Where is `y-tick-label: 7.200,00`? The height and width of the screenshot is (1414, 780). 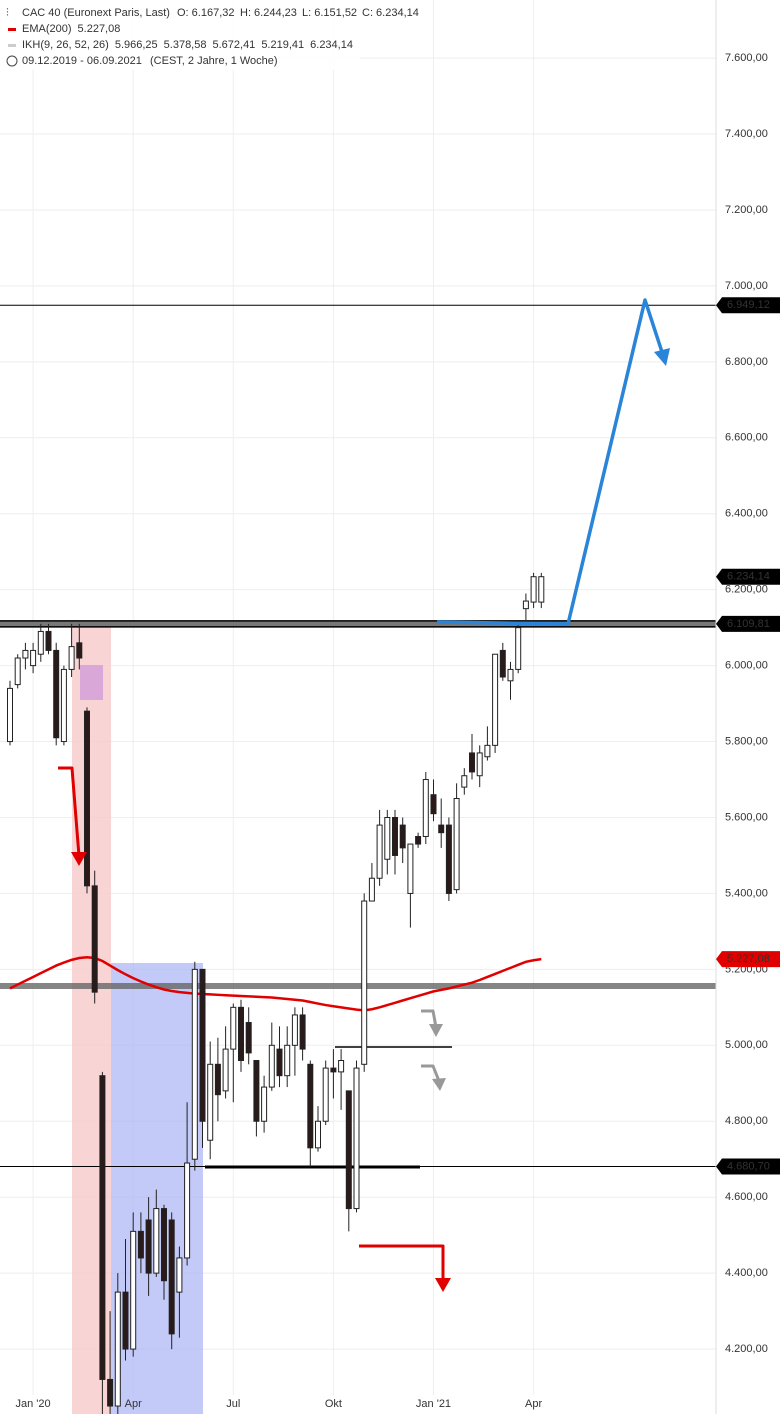
y-tick-label: 7.200,00 is located at coordinates (746, 210).